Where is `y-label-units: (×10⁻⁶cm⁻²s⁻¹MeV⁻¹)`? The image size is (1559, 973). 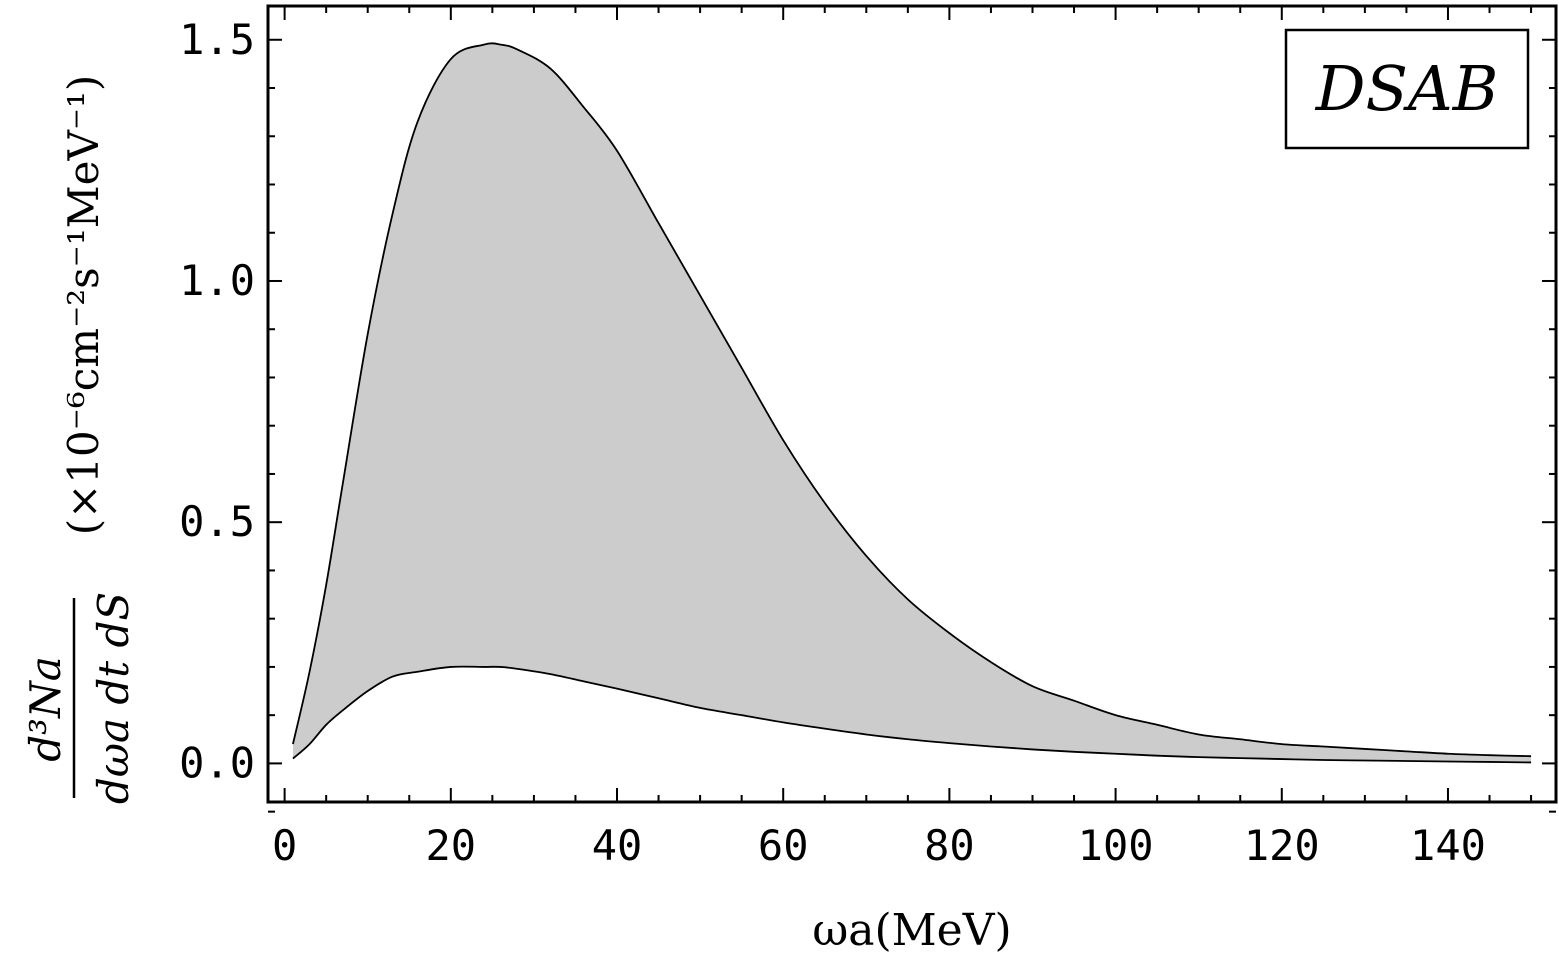 y-label-units: (×10⁻⁶cm⁻²s⁻¹MeV⁻¹) is located at coordinates (83, 305).